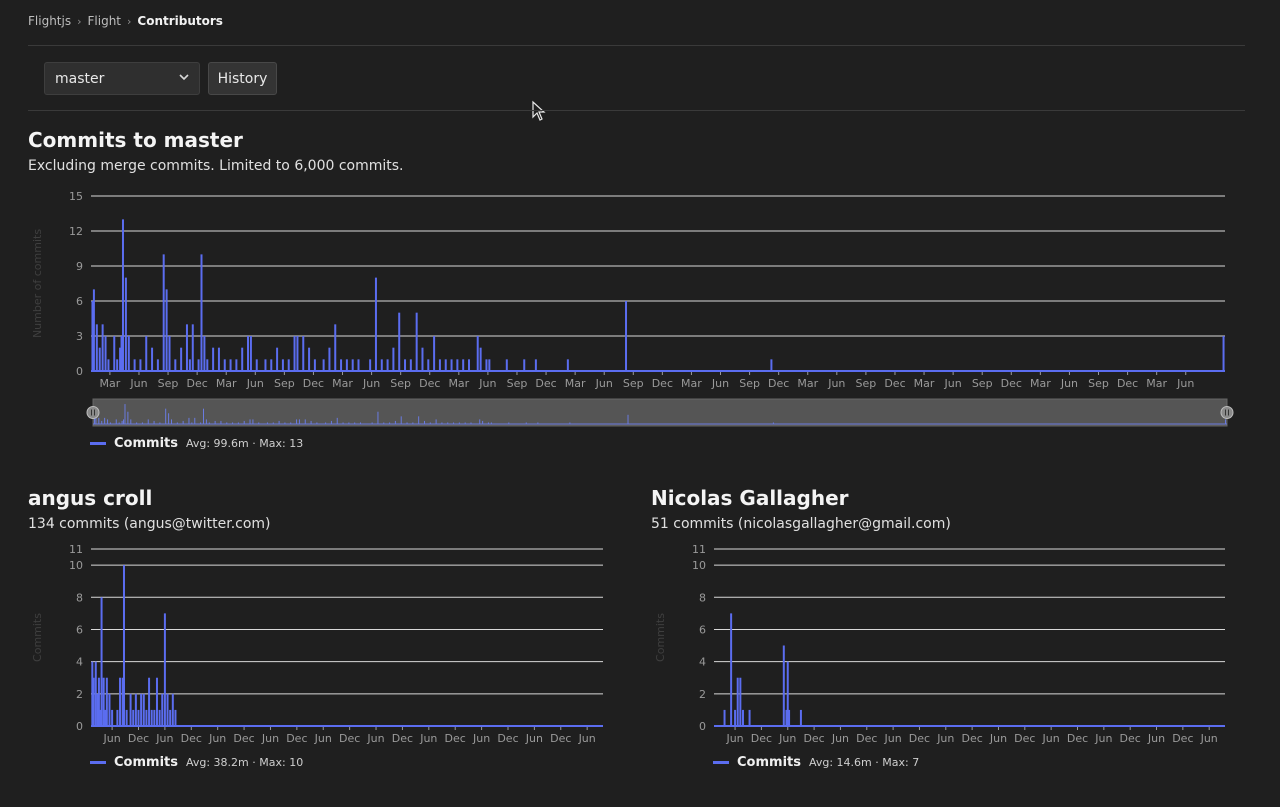  What do you see at coordinates (79, 21) in the screenshot?
I see `chevron-right-icon: ›` at bounding box center [79, 21].